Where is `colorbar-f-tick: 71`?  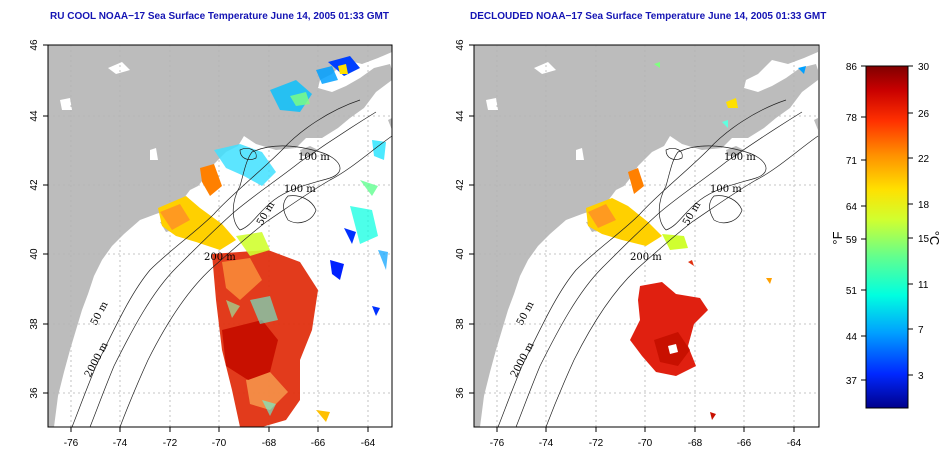
colorbar-f-tick: 71 is located at coordinates (852, 161).